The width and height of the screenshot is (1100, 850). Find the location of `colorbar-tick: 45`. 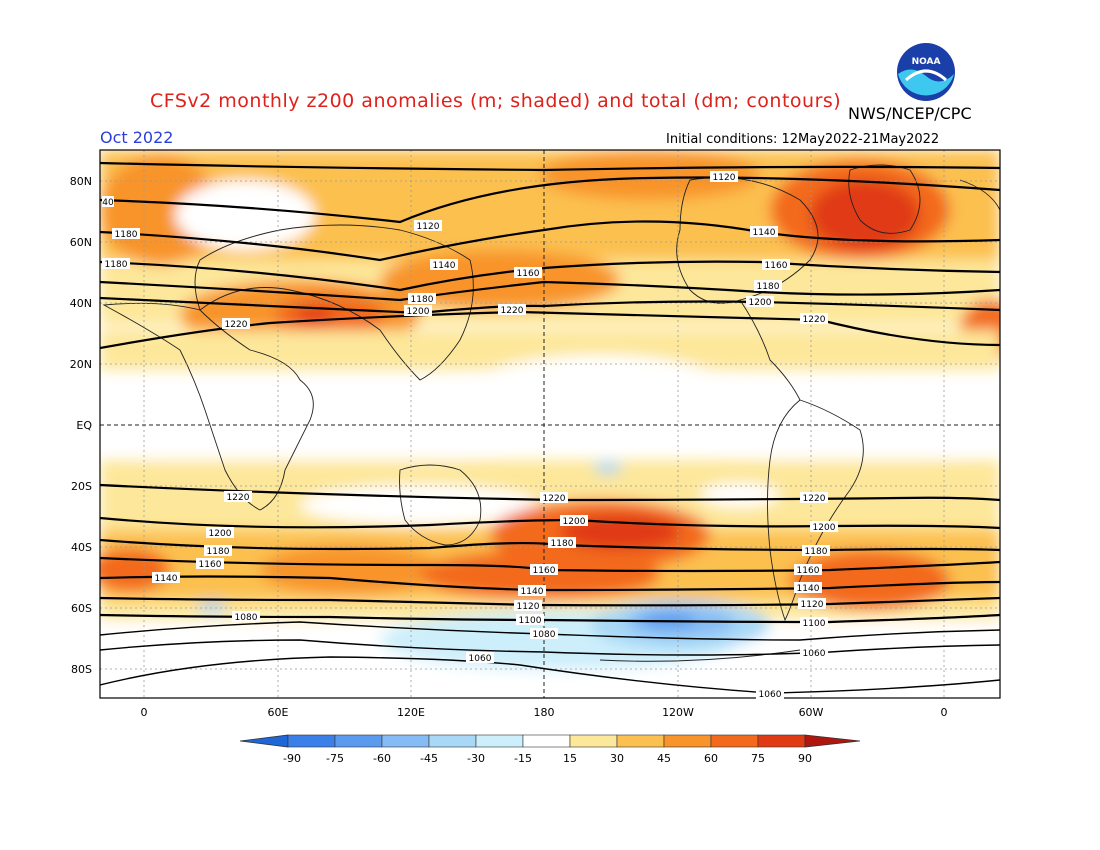

colorbar-tick: 45 is located at coordinates (664, 758).